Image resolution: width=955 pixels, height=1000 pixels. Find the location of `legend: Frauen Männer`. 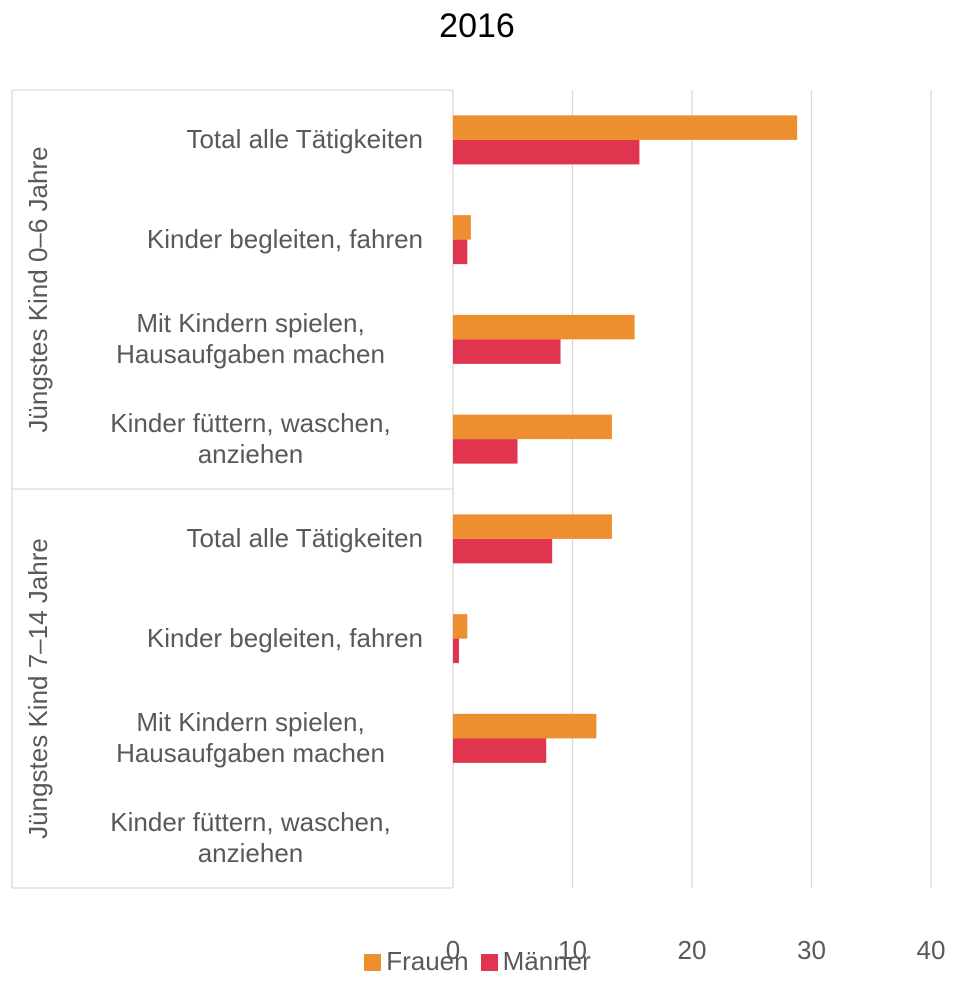

legend: Frauen Männer is located at coordinates (477, 961).